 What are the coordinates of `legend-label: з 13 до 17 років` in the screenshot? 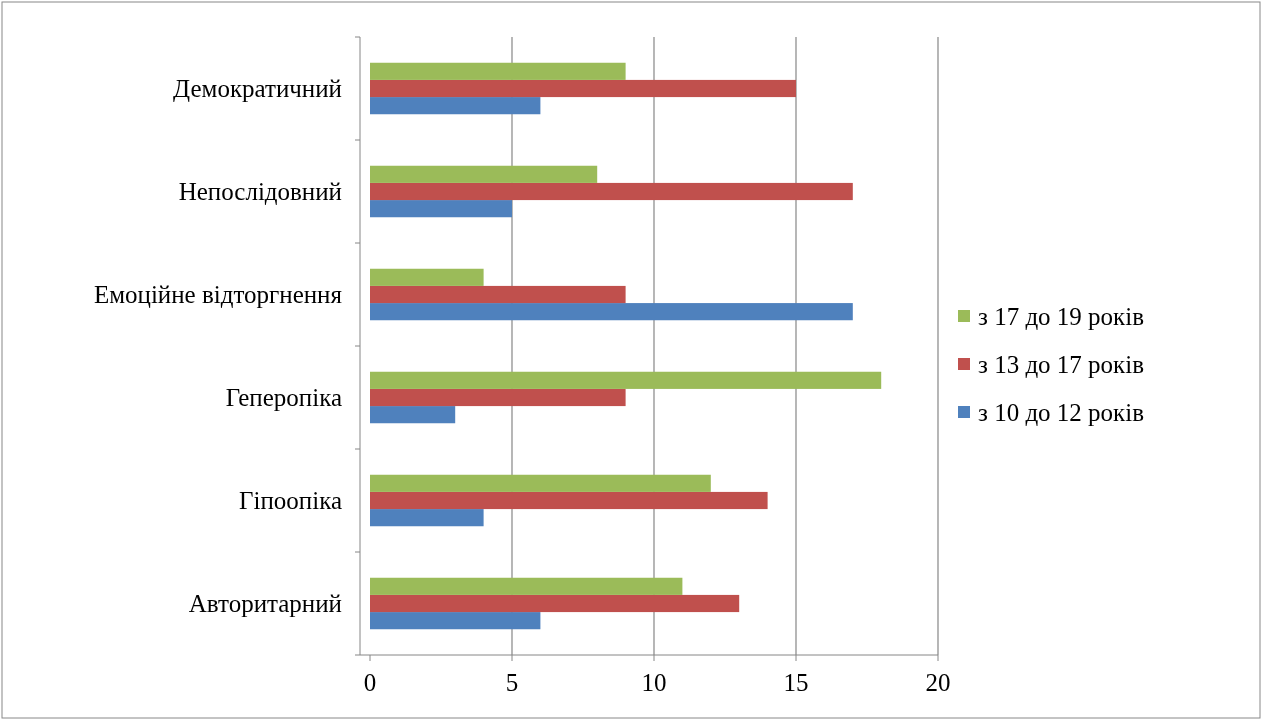 It's located at (1061, 364).